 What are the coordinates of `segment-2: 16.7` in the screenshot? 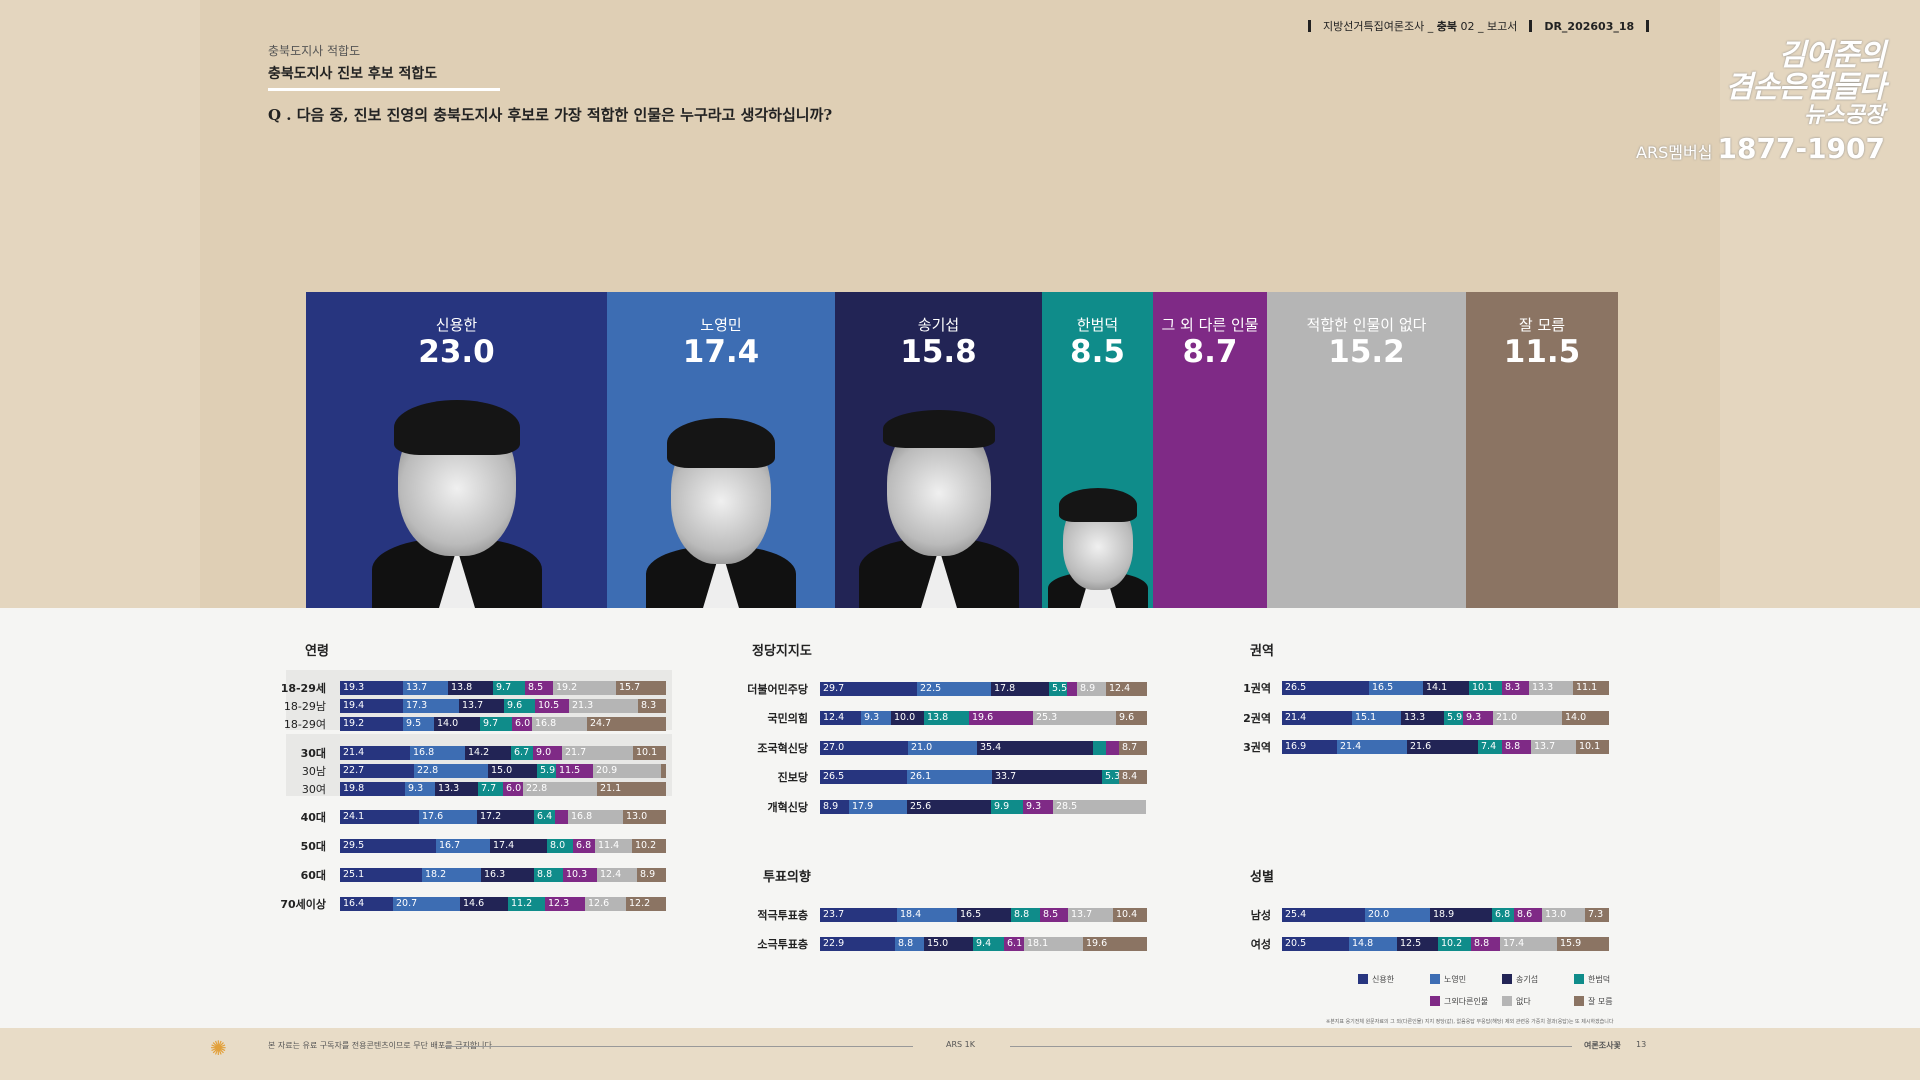 It's located at (463, 846).